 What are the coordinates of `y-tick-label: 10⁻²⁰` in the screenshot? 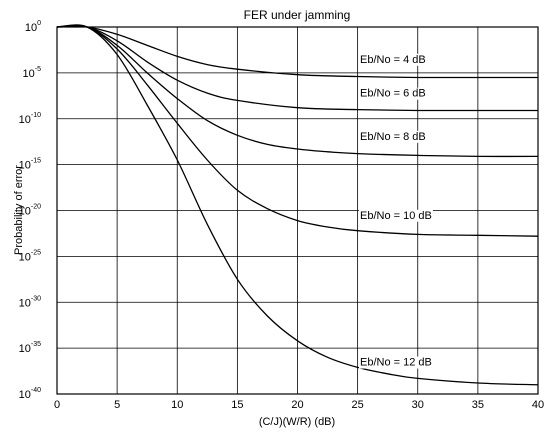 It's located at (30, 211).